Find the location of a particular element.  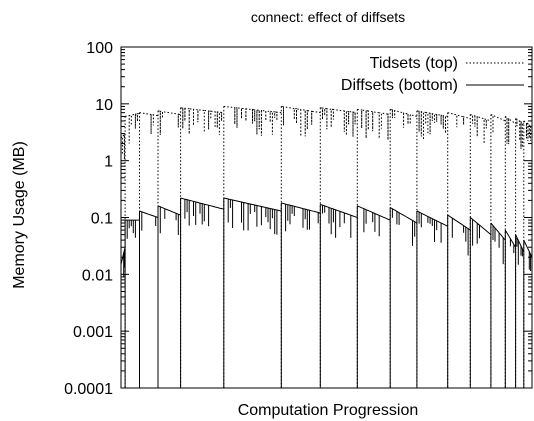

y-tick-label: 0.0001 is located at coordinates (88, 389).